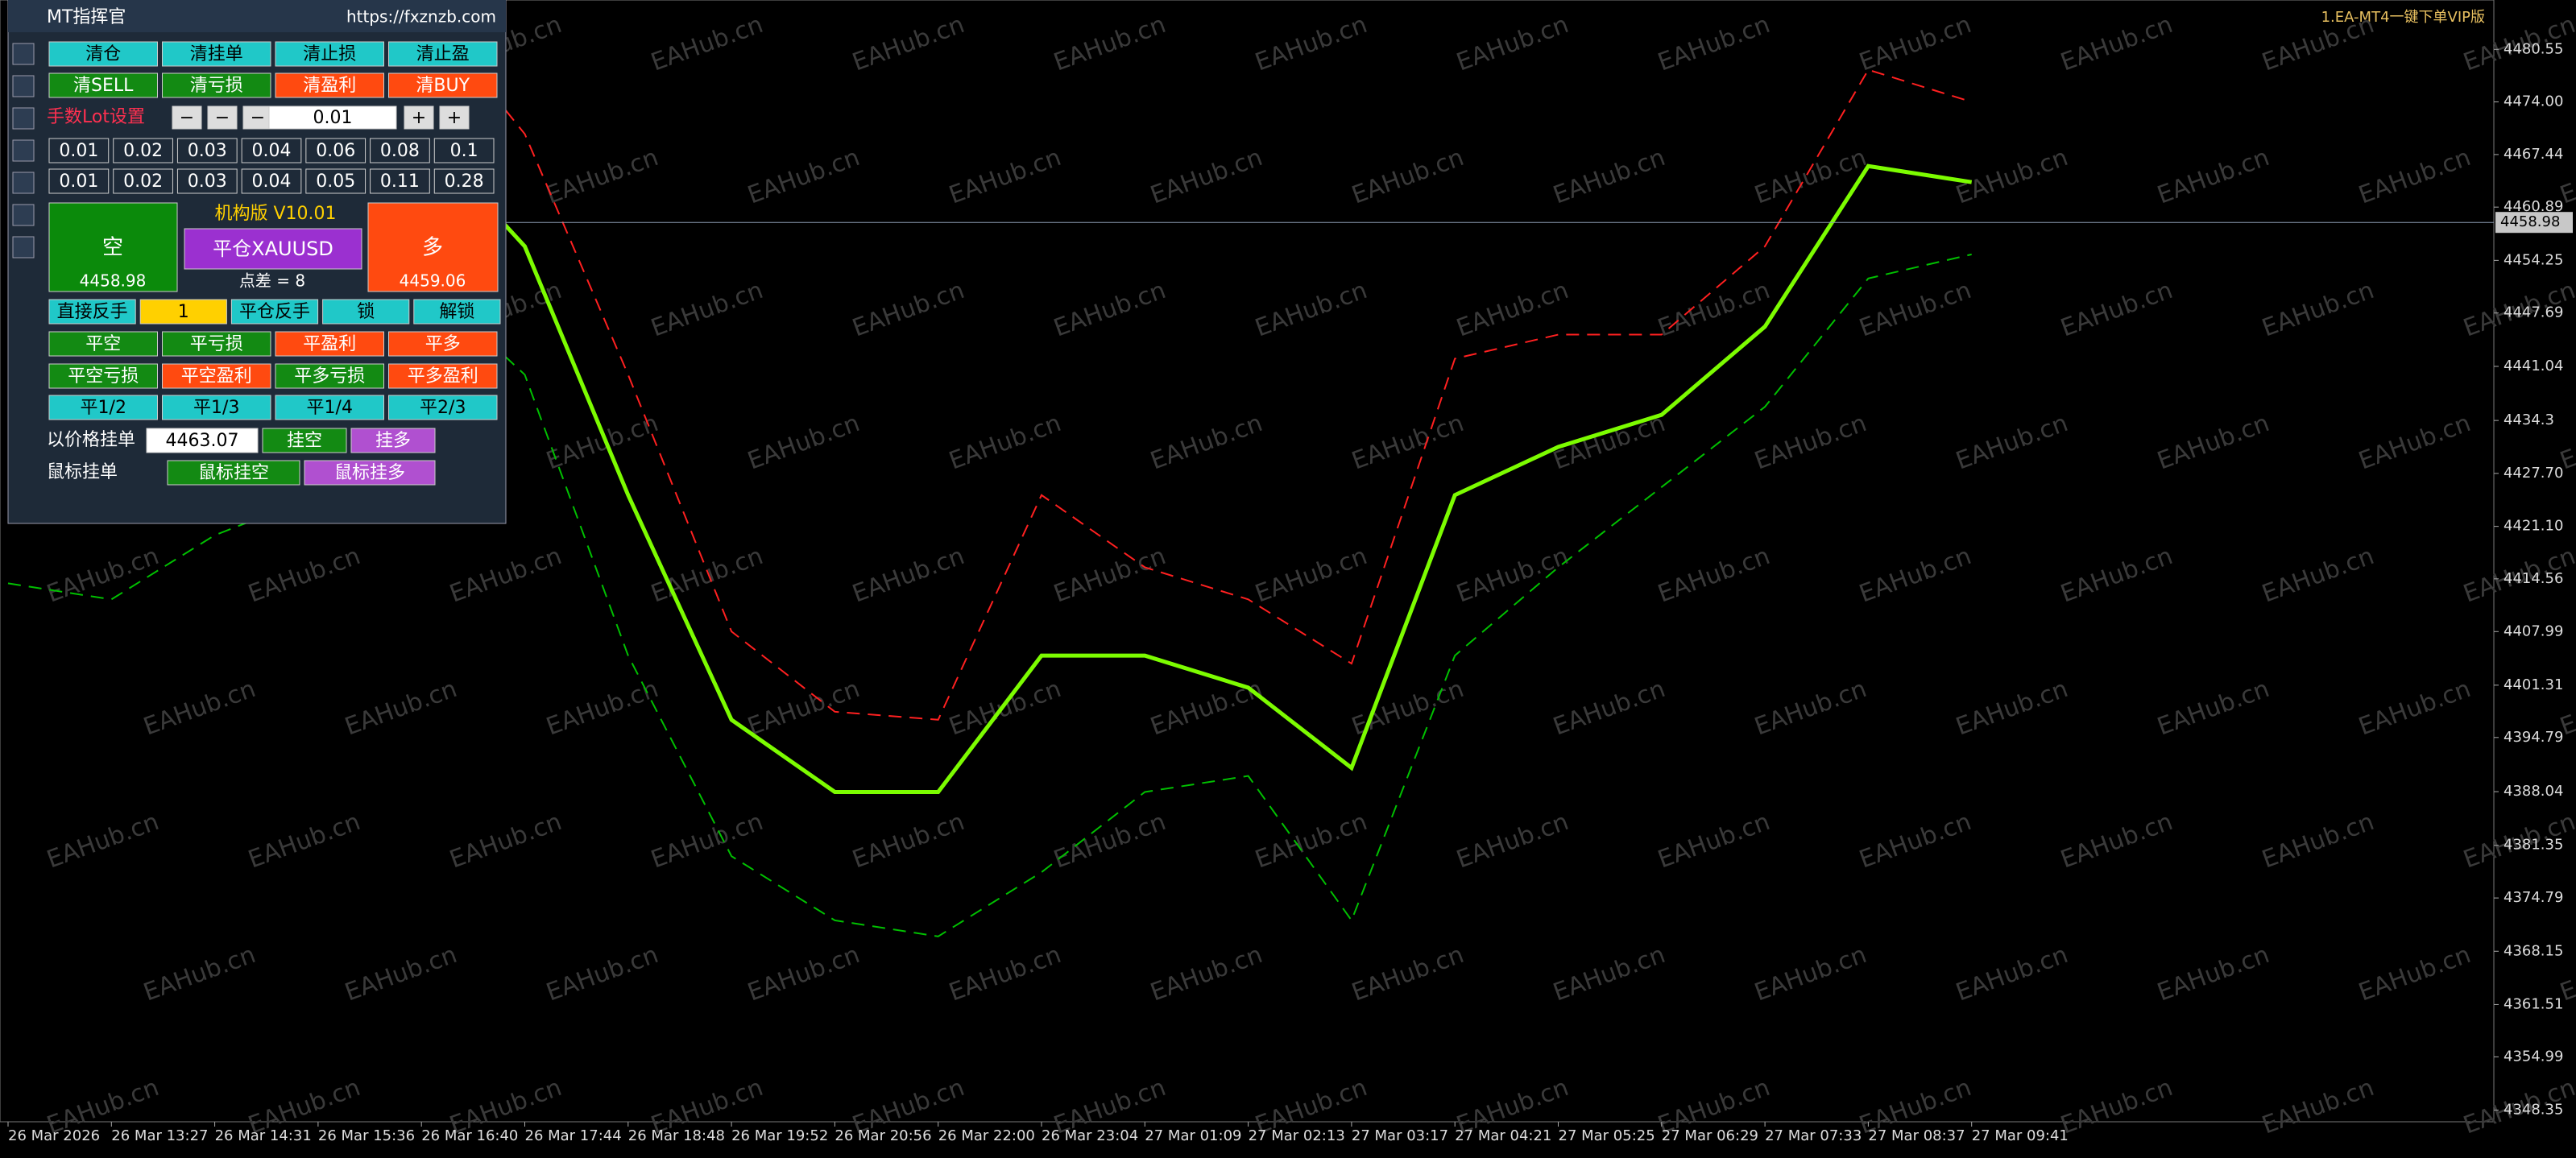 This screenshot has width=2576, height=1158. What do you see at coordinates (986, 1135) in the screenshot?
I see `x-tick-label: 26 Mar 22:00` at bounding box center [986, 1135].